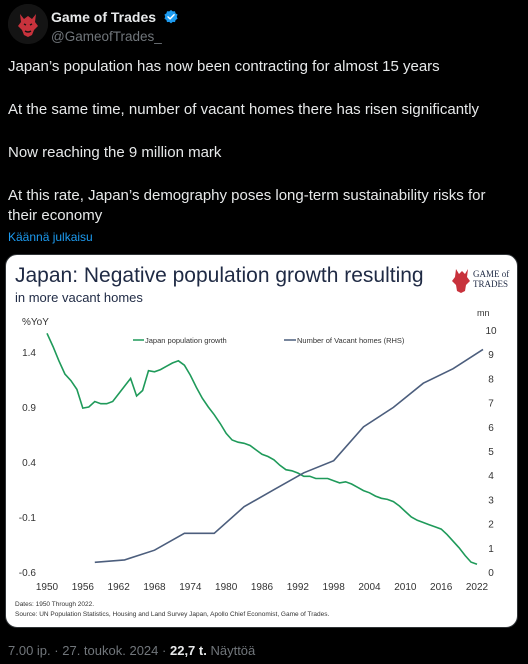 Image resolution: width=528 pixels, height=664 pixels. Describe the element at coordinates (491, 404) in the screenshot. I see `right-tick-label: 7` at that location.